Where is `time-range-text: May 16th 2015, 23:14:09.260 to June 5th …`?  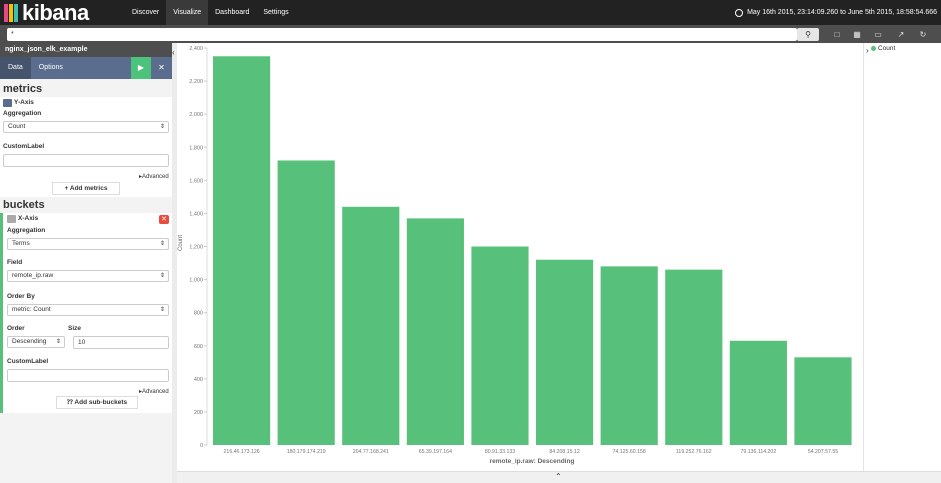 time-range-text: May 16th 2015, 23:14:09.260 to June 5th … is located at coordinates (842, 12).